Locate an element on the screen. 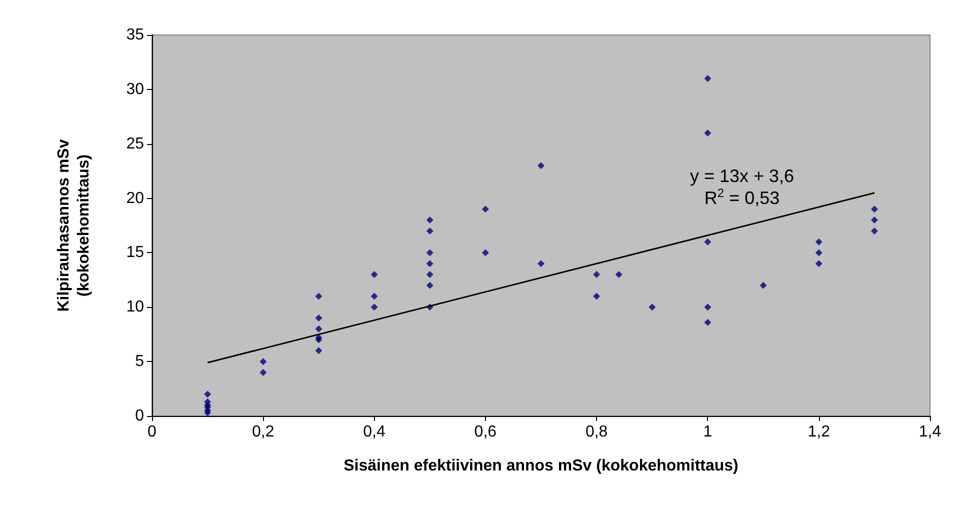 This screenshot has width=960, height=509. x-tick-label: 0,4 is located at coordinates (374, 432).